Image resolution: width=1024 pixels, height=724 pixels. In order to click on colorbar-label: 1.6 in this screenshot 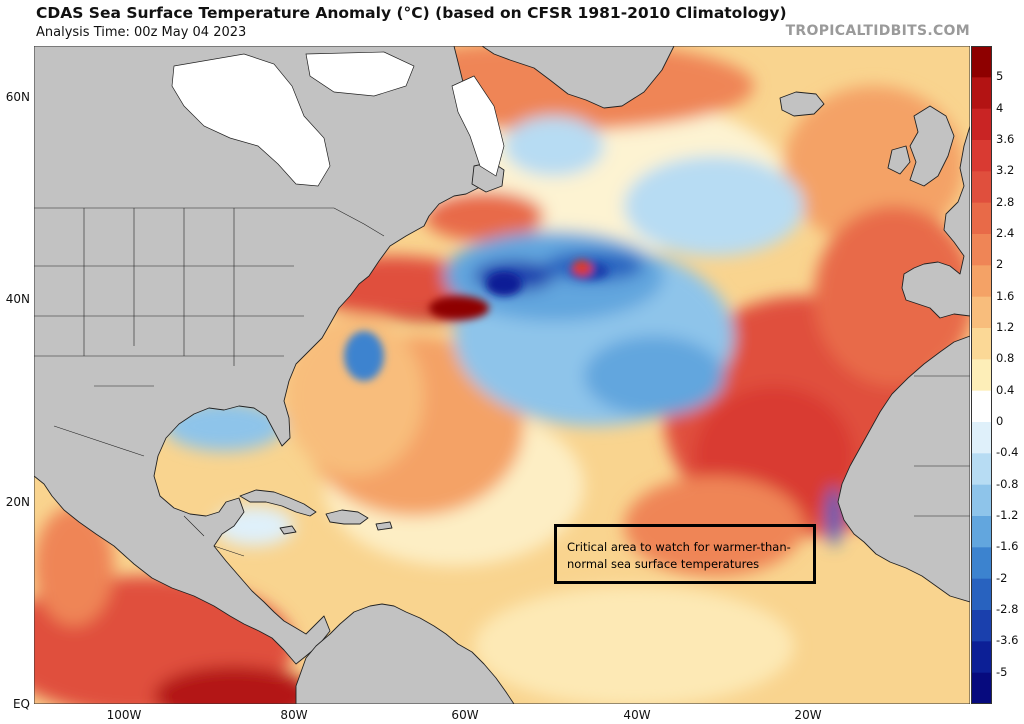, I will do `click(1005, 295)`.